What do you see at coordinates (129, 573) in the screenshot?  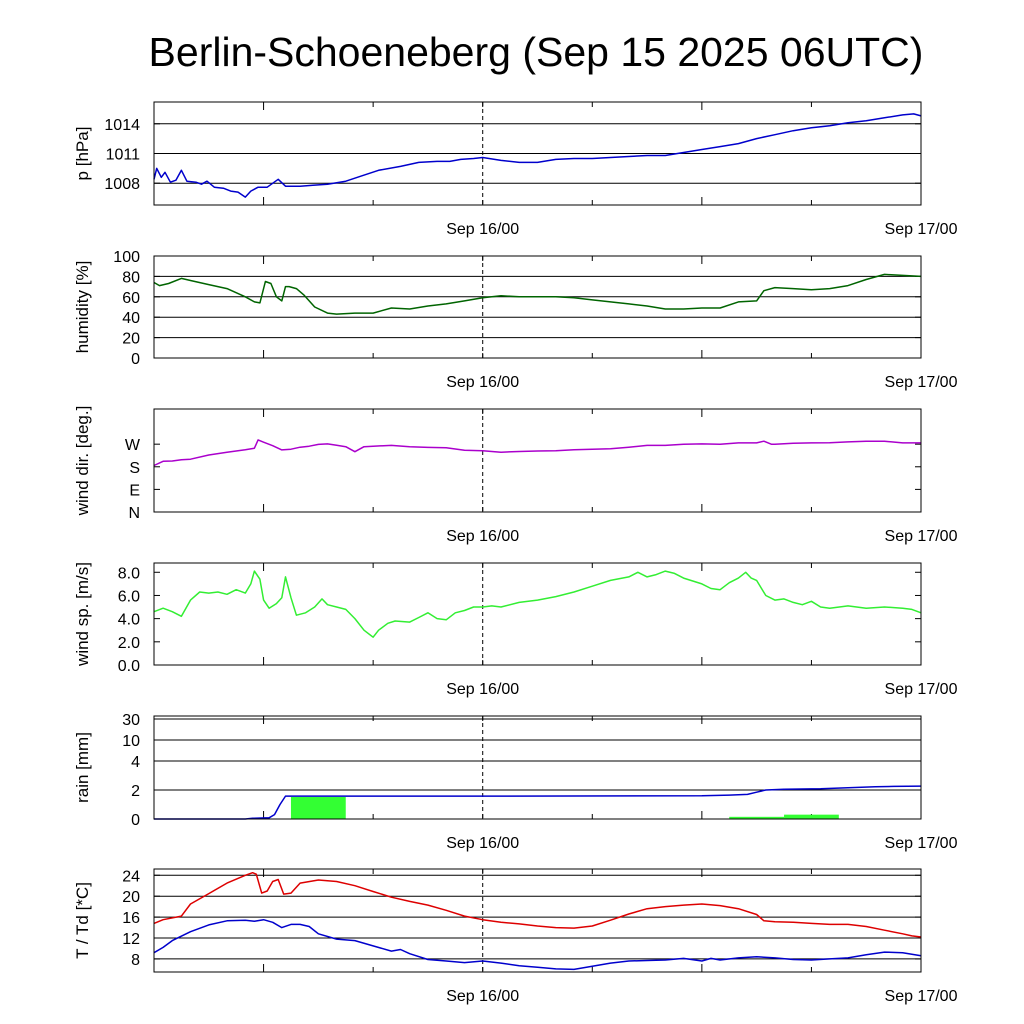 I see `y-tick-label: 8.0` at bounding box center [129, 573].